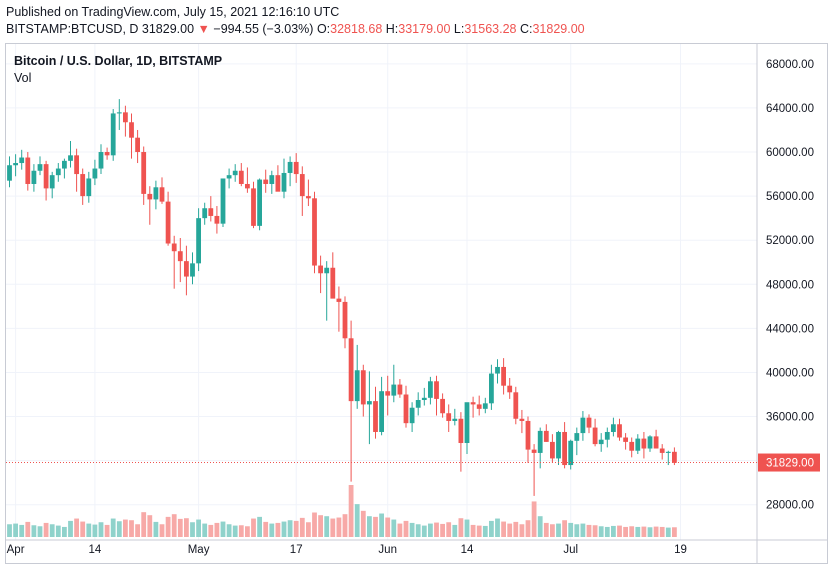 The image size is (835, 570). Describe the element at coordinates (392, 29) in the screenshot. I see `high-label: H:` at that location.